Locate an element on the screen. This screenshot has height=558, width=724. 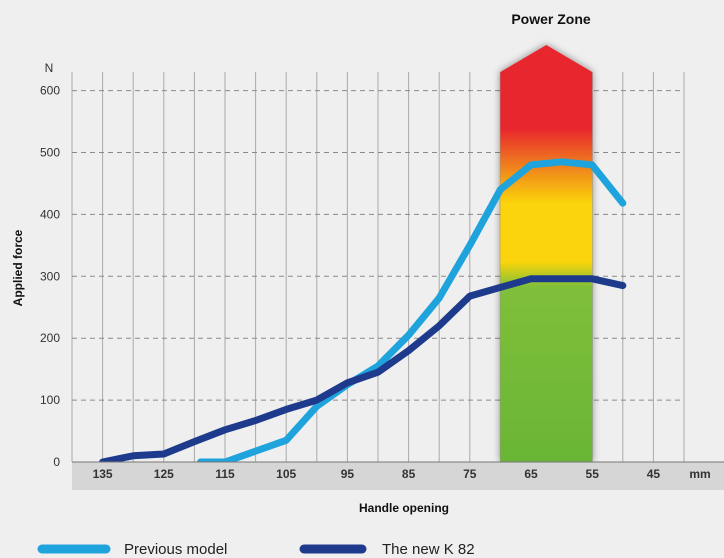
x-tick-label: 75 is located at coordinates (470, 474).